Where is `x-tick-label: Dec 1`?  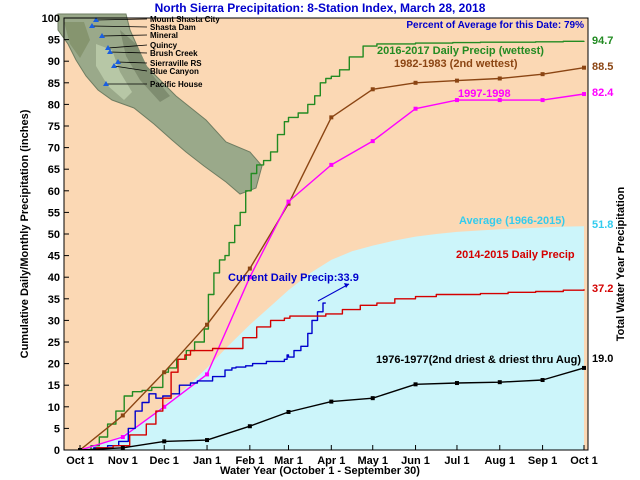 x-tick-label: Dec 1 is located at coordinates (164, 461).